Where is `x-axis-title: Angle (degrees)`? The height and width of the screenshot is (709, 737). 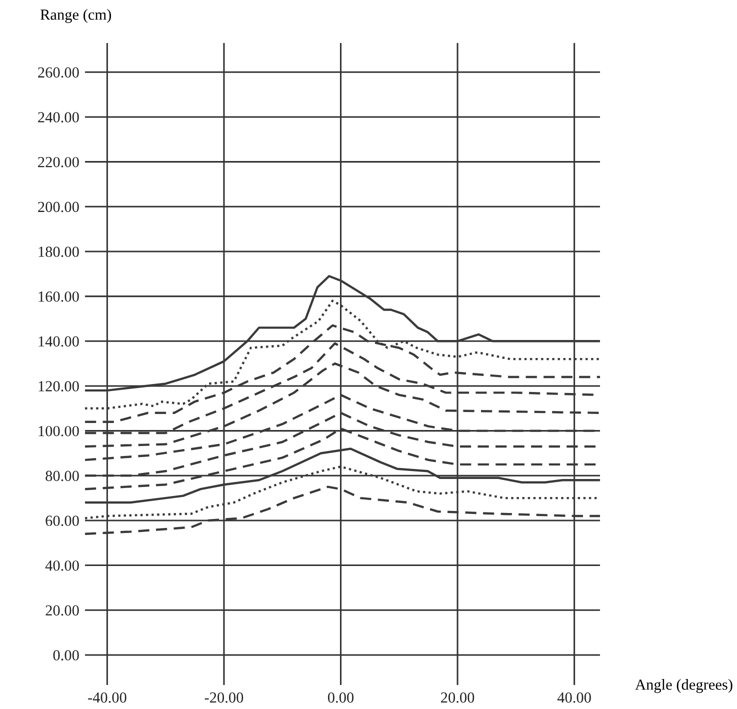
x-axis-title: Angle (degrees) is located at coordinates (683, 686).